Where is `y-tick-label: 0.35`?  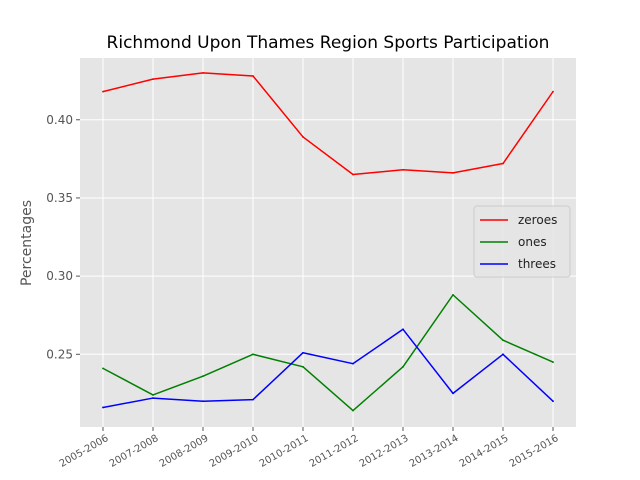 y-tick-label: 0.35 is located at coordinates (59, 198).